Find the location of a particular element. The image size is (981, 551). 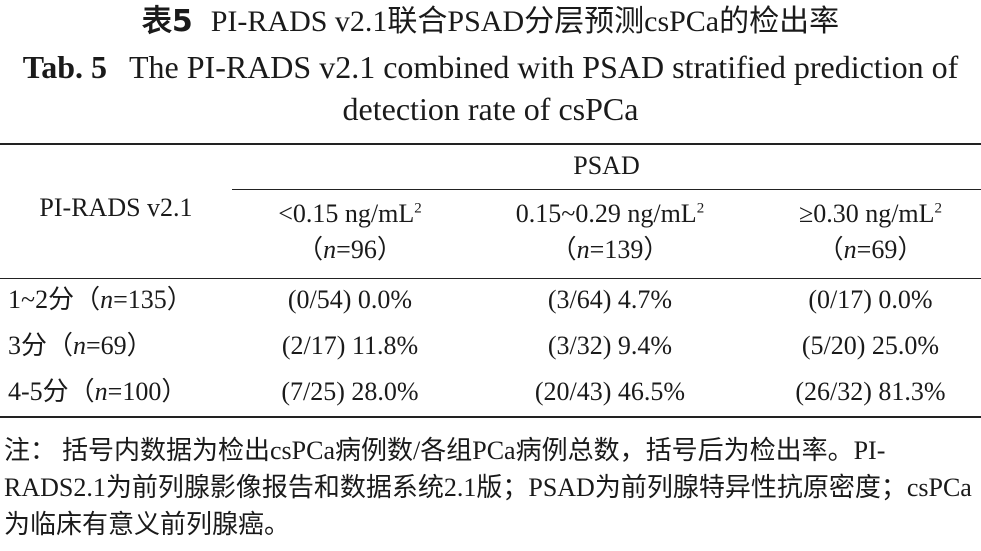

row-label-count: =69） is located at coordinates (119, 345).